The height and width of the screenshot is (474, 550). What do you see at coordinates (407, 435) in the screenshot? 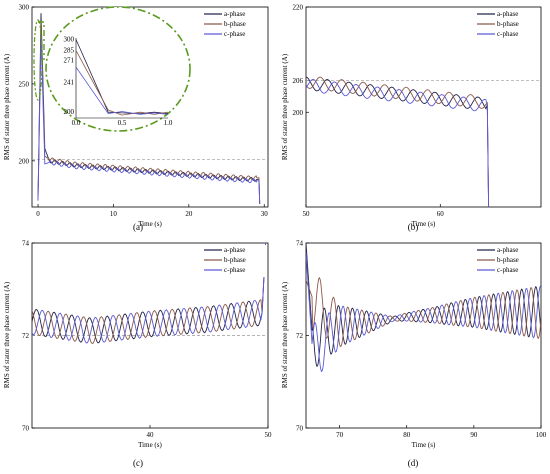
I see `panel-d-xtick-label: 80` at bounding box center [407, 435].